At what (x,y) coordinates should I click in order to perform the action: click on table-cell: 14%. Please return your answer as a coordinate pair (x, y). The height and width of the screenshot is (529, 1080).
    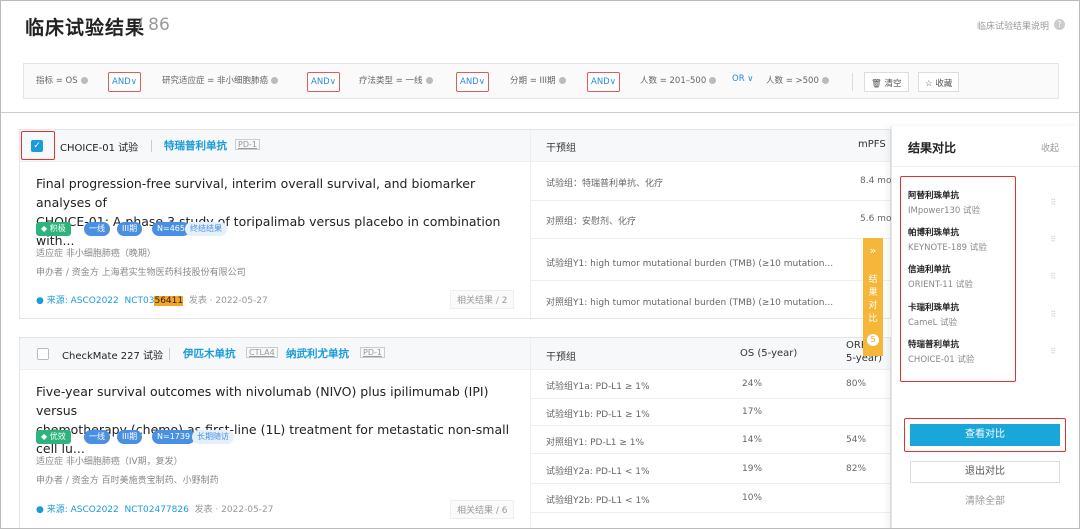
    Looking at the image, I should click on (752, 440).